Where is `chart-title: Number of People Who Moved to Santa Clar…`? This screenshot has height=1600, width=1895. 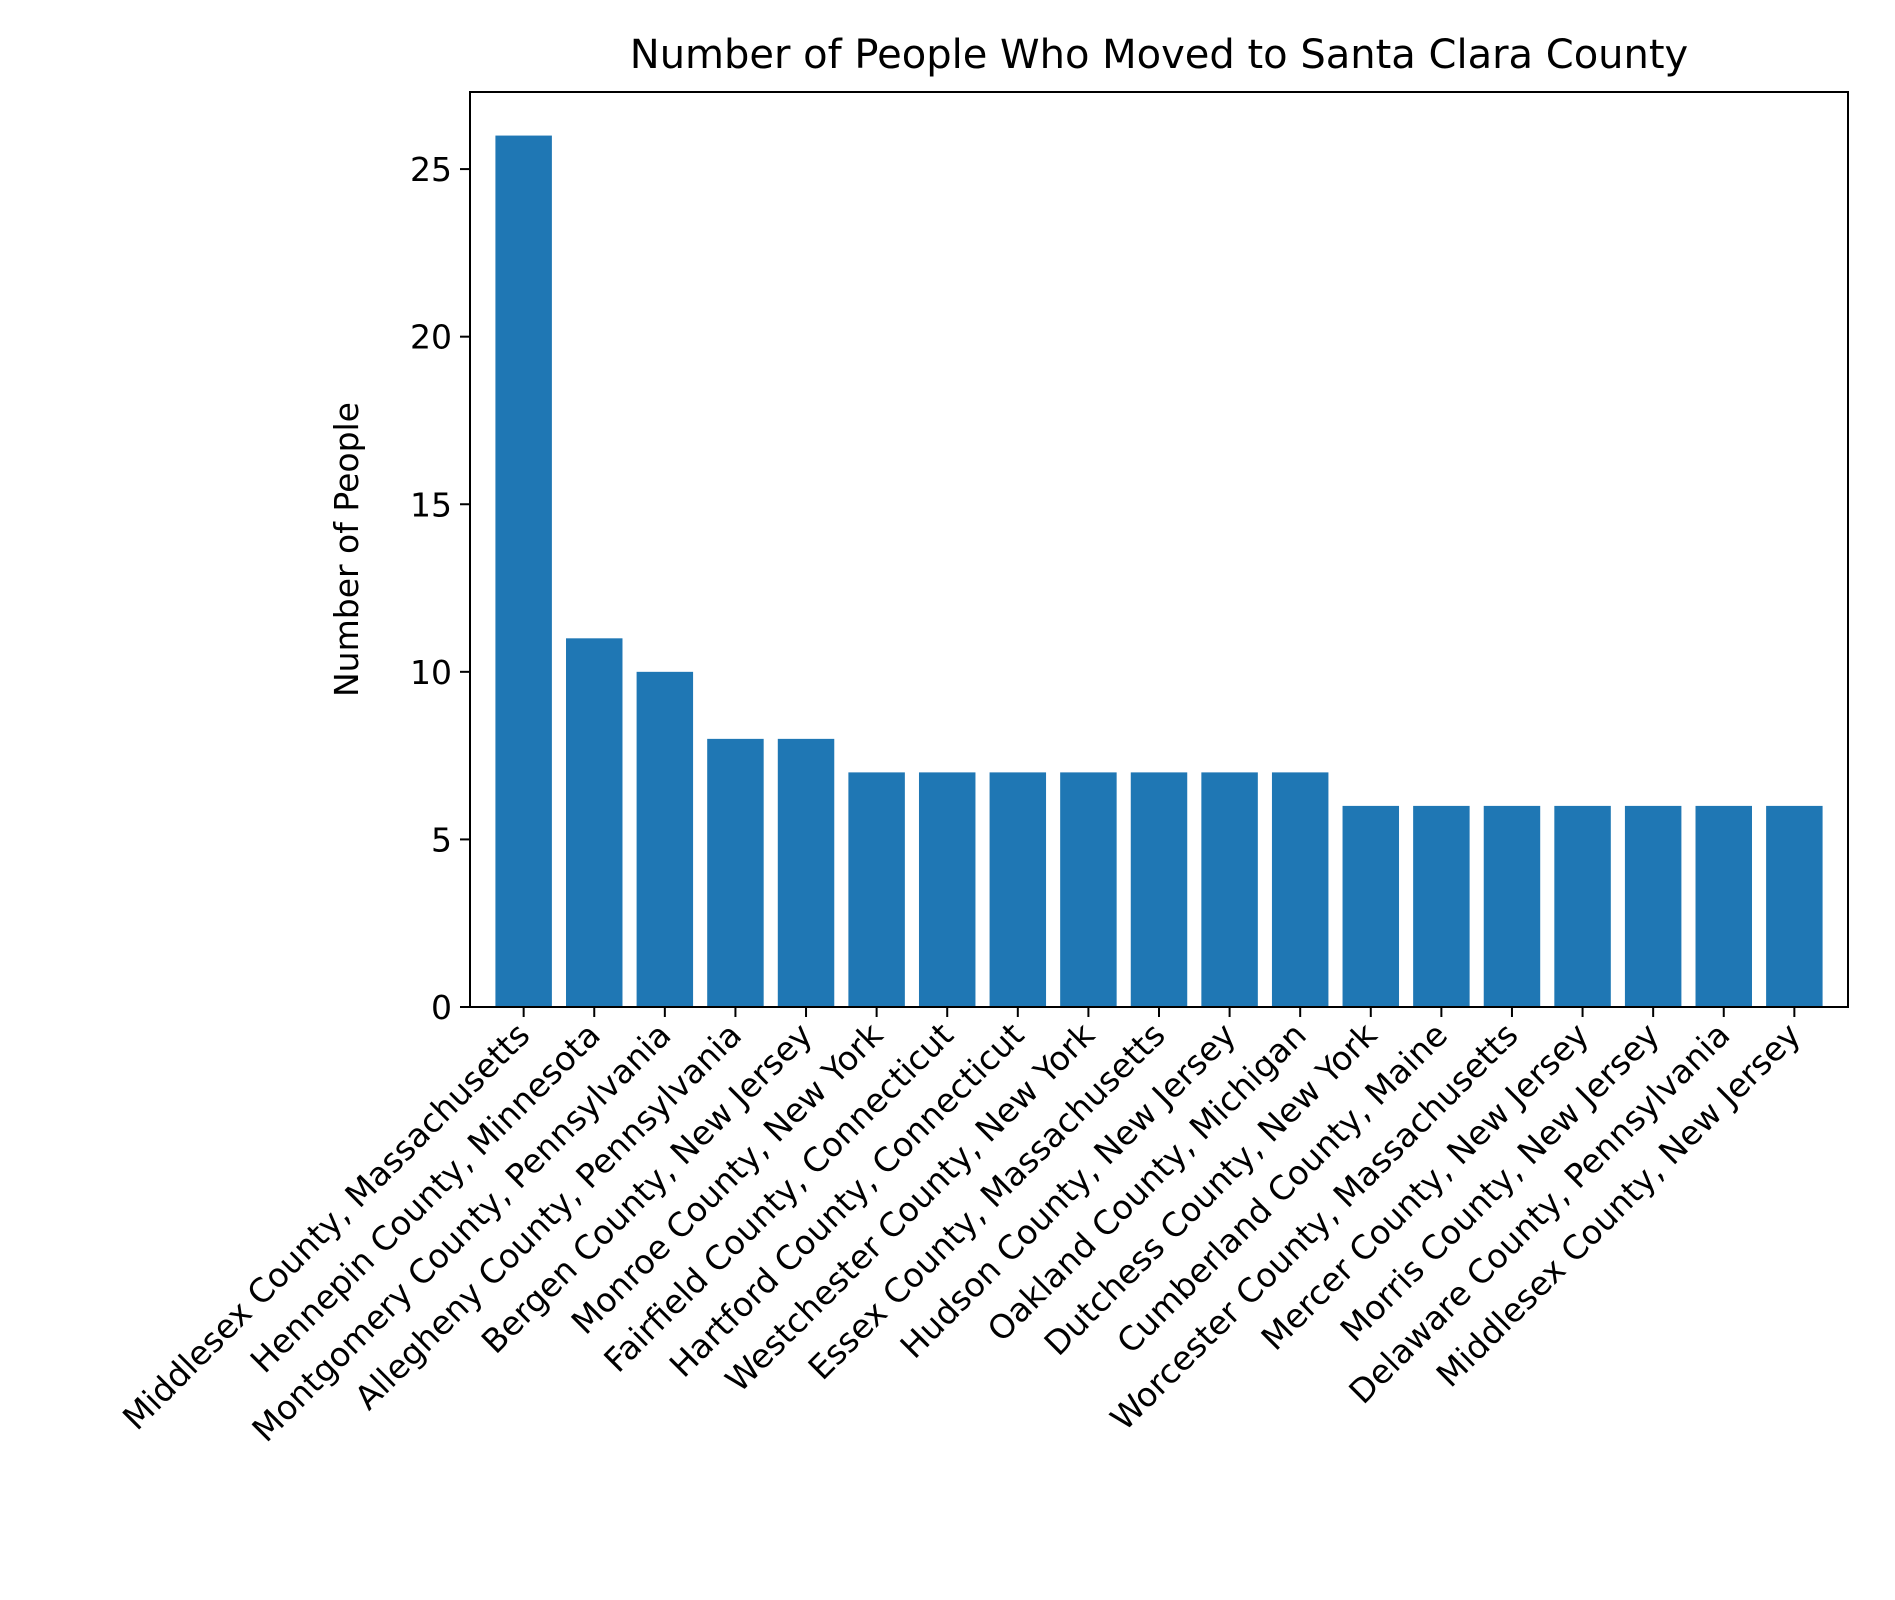 chart-title: Number of People Who Moved to Santa Clar… is located at coordinates (1159, 55).